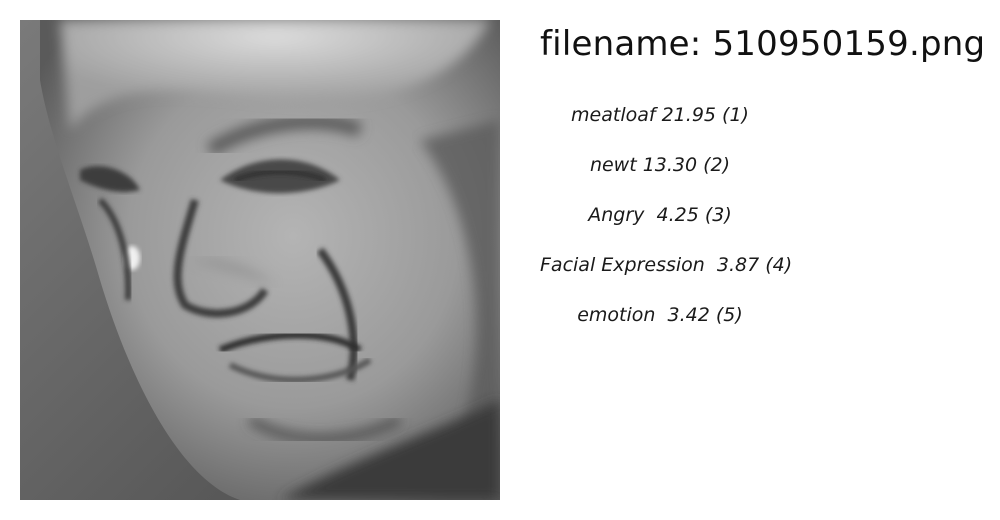 This screenshot has height=520, width=1000. Describe the element at coordinates (660, 115) in the screenshot. I see `prediction-item: meatloaf 21.95 (1)` at that location.